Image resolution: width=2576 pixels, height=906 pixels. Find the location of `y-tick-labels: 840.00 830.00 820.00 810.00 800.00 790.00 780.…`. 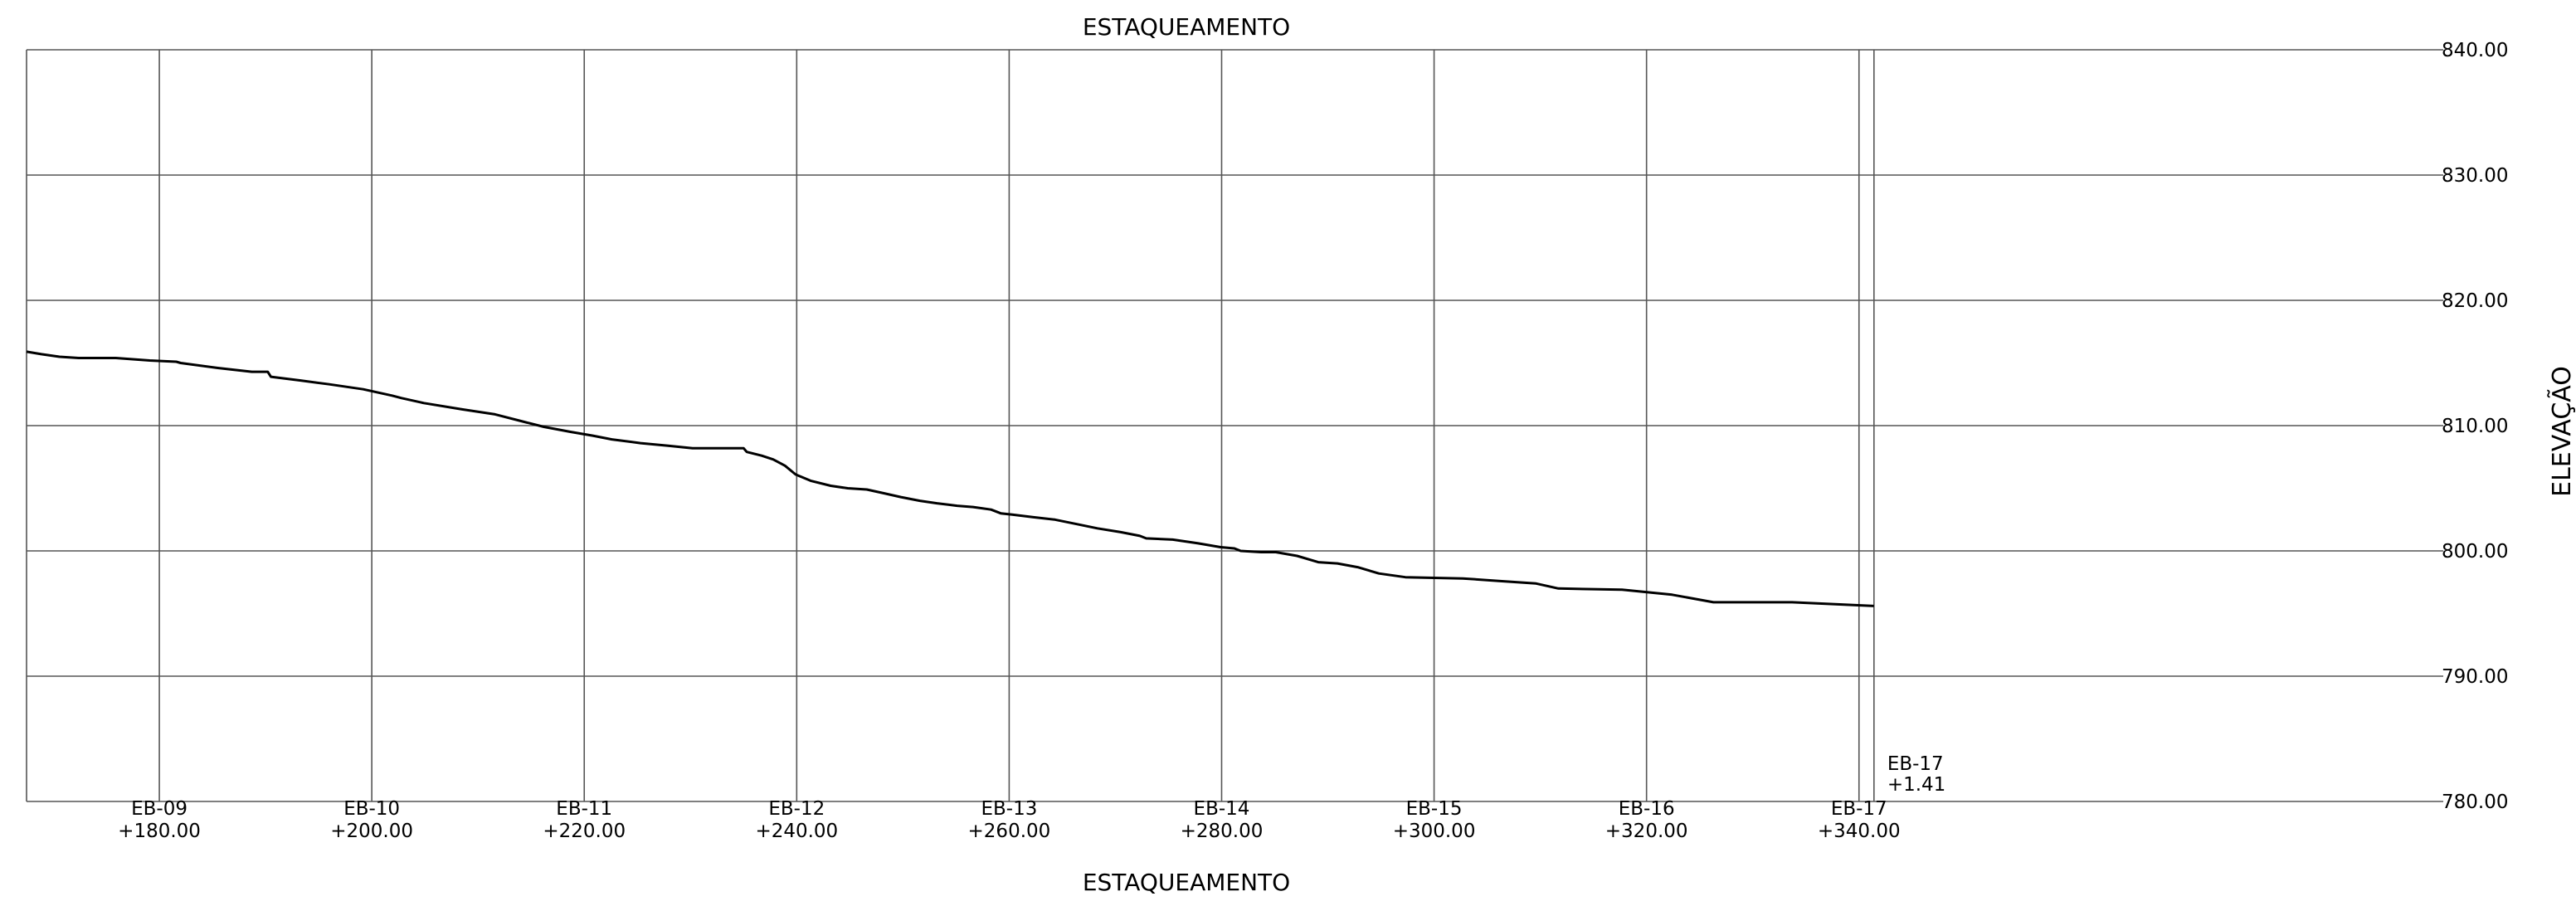

y-tick-labels: 840.00 830.00 820.00 810.00 800.00 790.00 780.… is located at coordinates (2475, 426).